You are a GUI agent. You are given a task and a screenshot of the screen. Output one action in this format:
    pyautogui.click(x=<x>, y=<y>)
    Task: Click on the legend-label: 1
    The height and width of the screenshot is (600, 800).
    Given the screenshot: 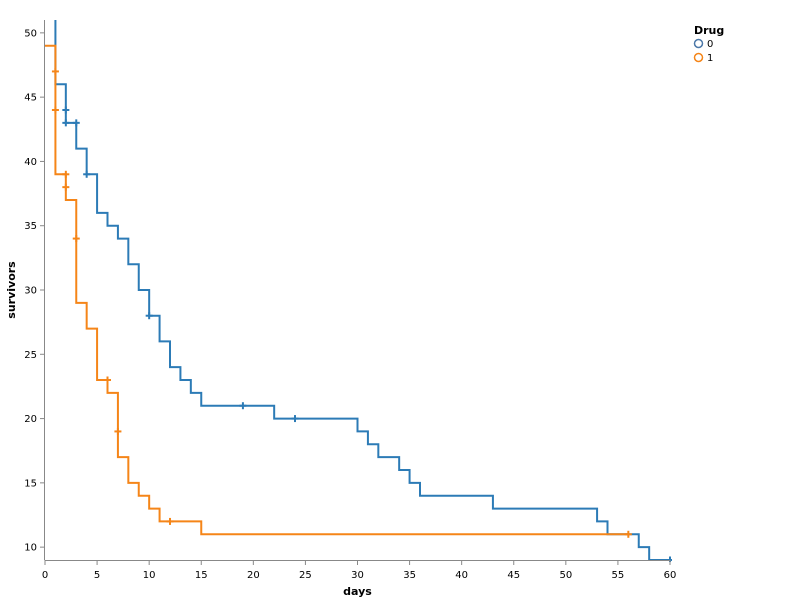 What is the action you would take?
    pyautogui.click(x=710, y=58)
    